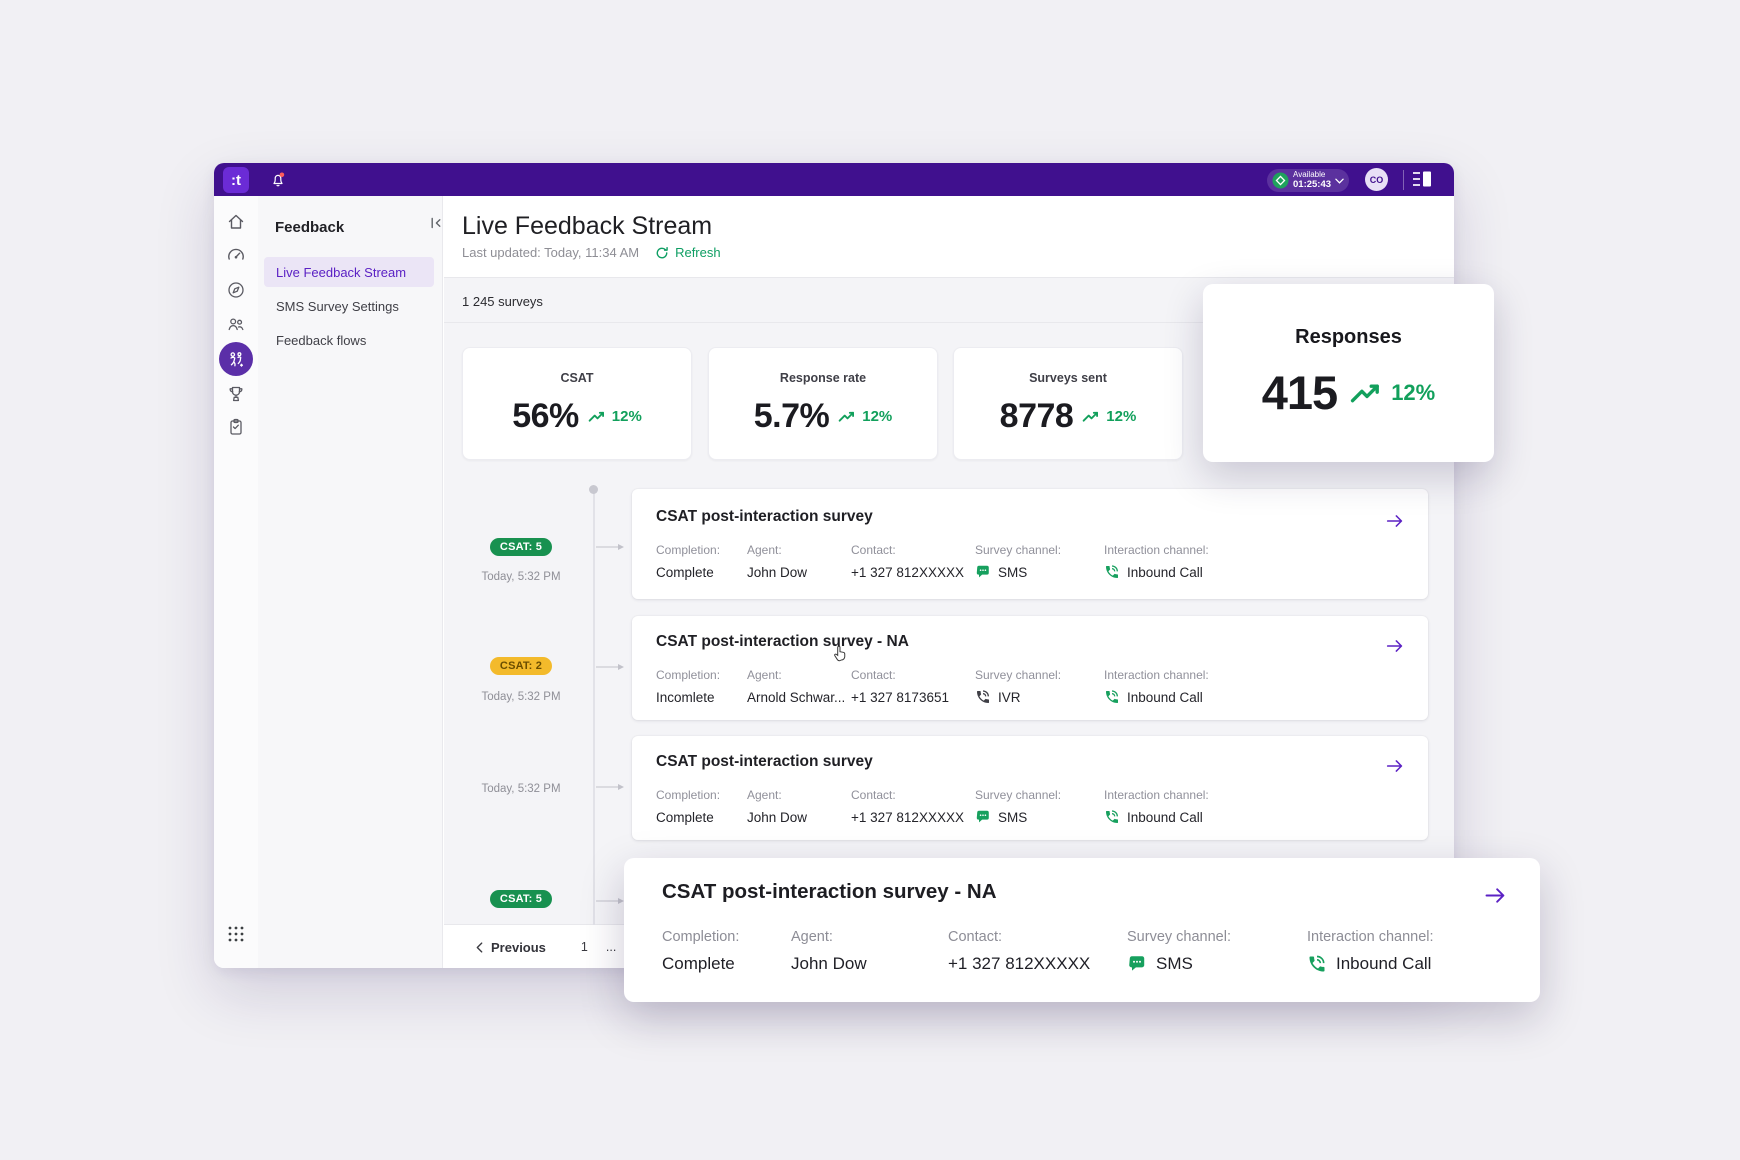 The width and height of the screenshot is (1740, 1160). What do you see at coordinates (236, 394) in the screenshot?
I see `gamification-trophy-icon` at bounding box center [236, 394].